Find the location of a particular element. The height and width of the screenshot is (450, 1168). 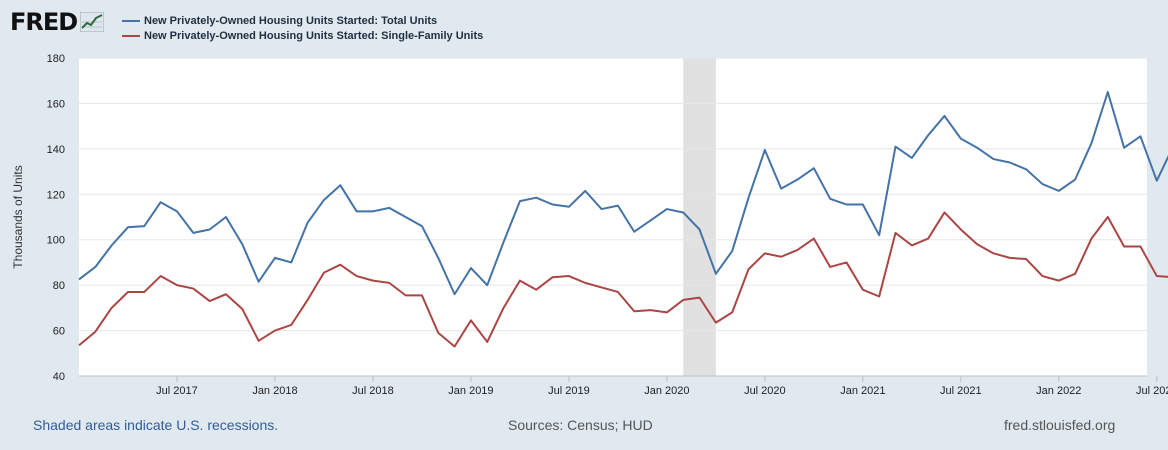

y-tick-label: 80 is located at coordinates (59, 286).